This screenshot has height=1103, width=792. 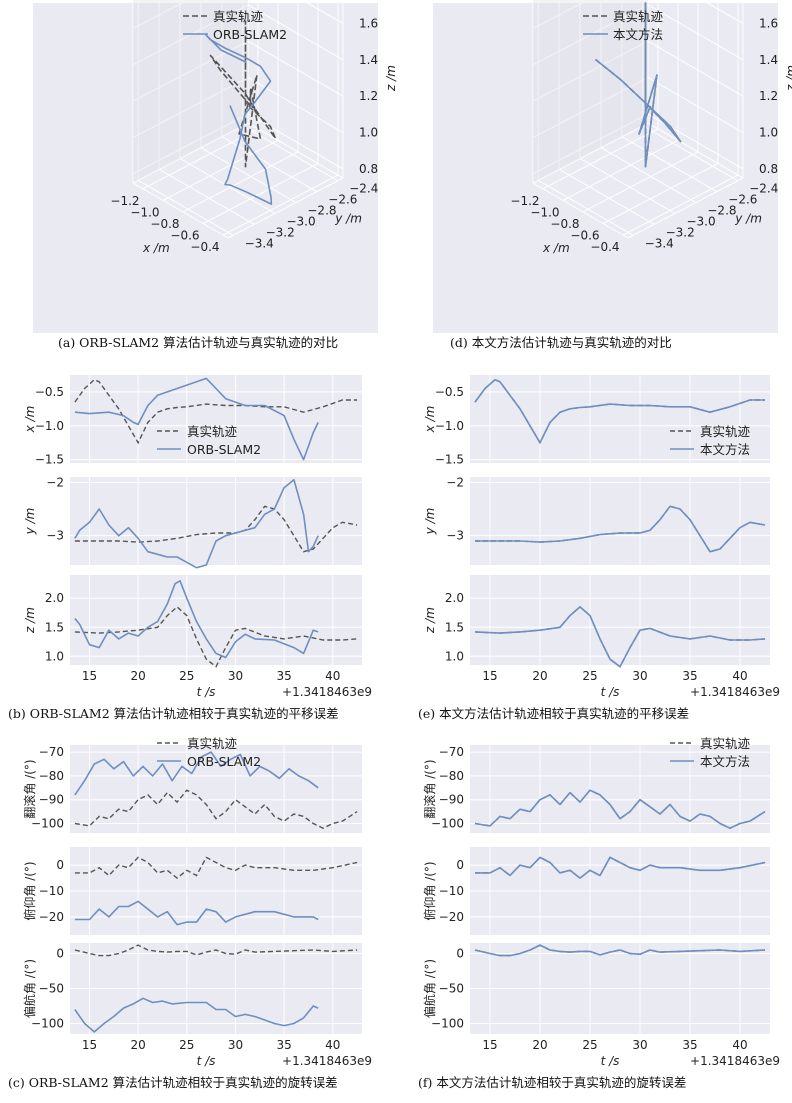 What do you see at coordinates (460, 954) in the screenshot?
I see `y-tick-label: 0` at bounding box center [460, 954].